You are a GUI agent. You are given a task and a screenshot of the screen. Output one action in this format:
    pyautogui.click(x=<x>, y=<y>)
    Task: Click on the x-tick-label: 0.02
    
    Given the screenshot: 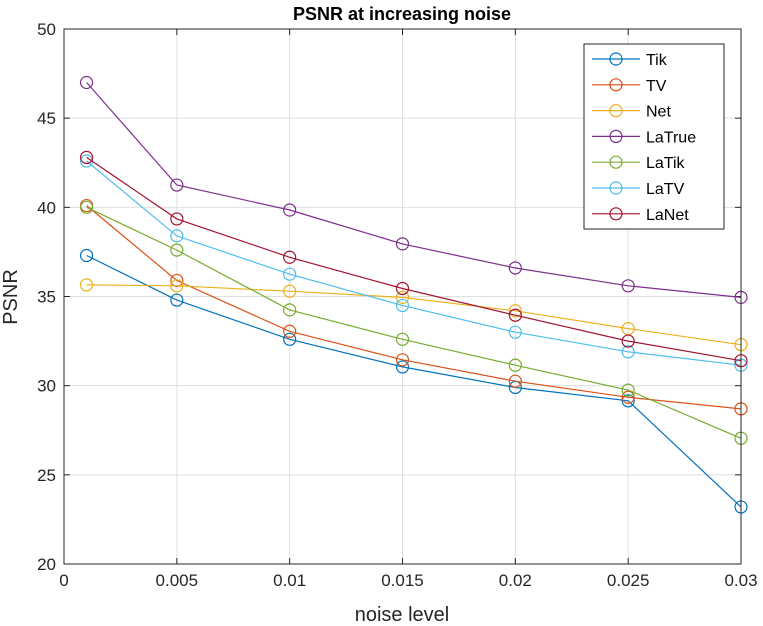 What is the action you would take?
    pyautogui.click(x=515, y=580)
    